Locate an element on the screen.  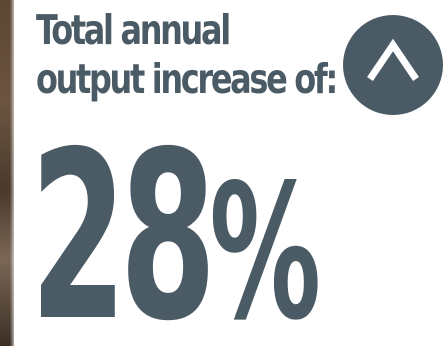
chevron-up-icon is located at coordinates (393, 59).